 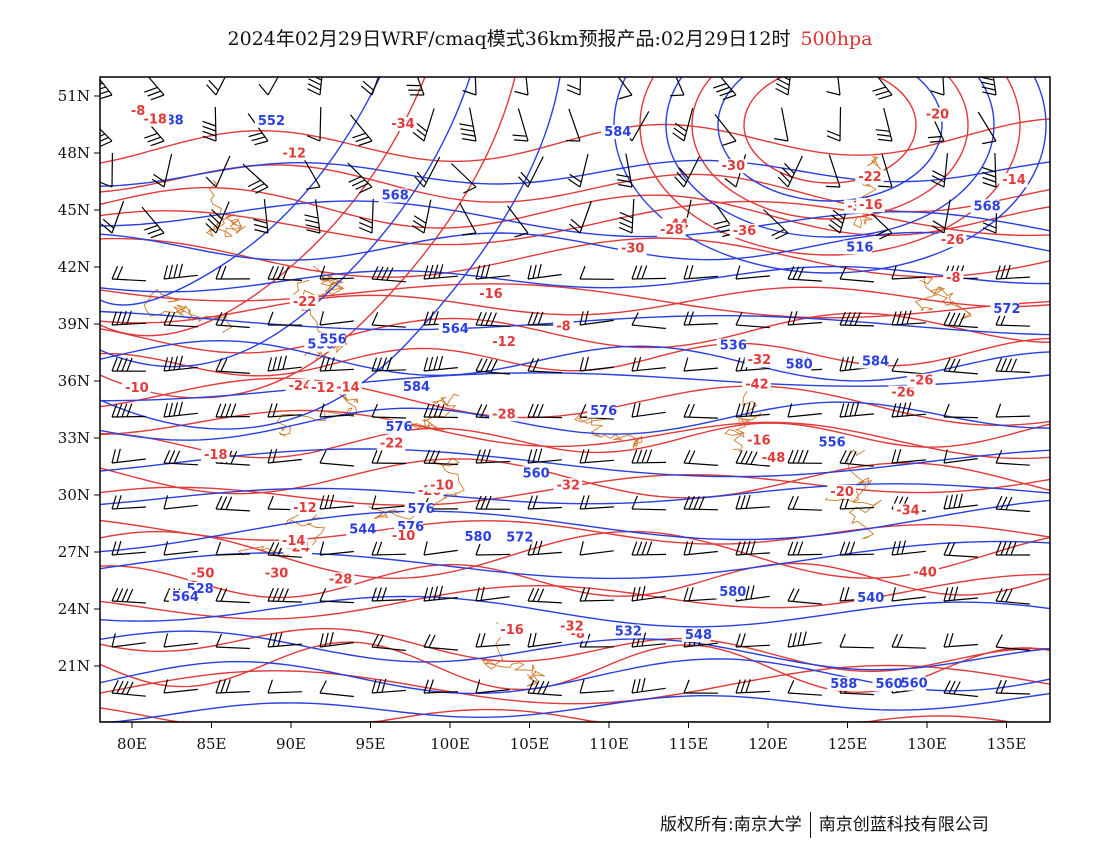 What do you see at coordinates (889, 684) in the screenshot?
I see `height-contour-label: 560` at bounding box center [889, 684].